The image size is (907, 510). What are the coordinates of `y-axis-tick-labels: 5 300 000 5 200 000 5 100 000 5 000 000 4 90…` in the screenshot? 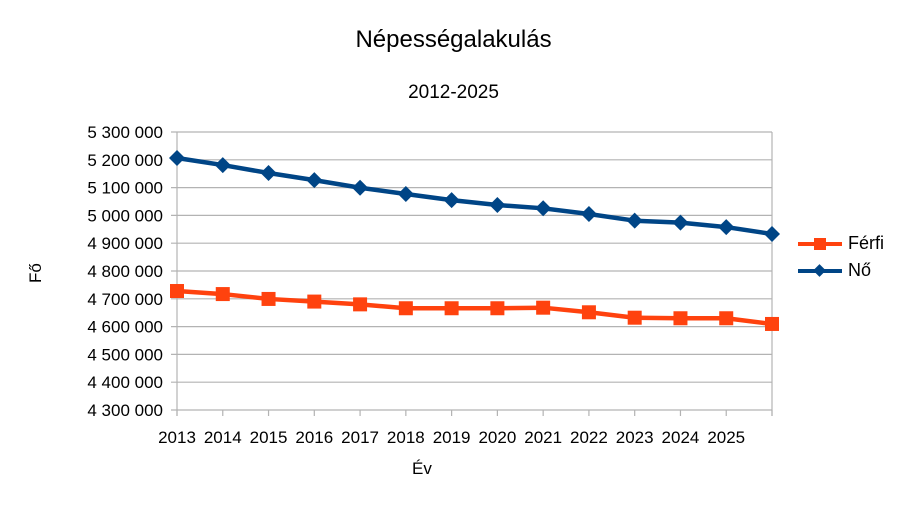 It's located at (125, 271).